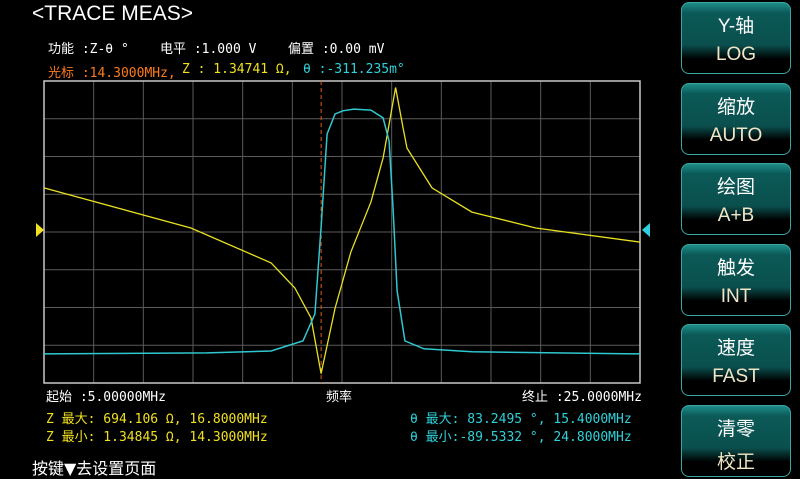 The height and width of the screenshot is (479, 800). What do you see at coordinates (735, 268) in the screenshot?
I see `button-label: 触发` at bounding box center [735, 268].